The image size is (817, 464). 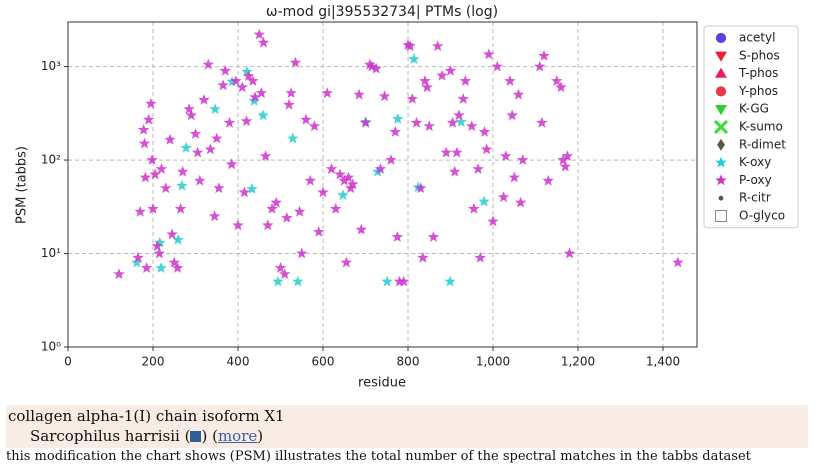 I want to click on x-tick-label: 1,000, so click(x=493, y=362).